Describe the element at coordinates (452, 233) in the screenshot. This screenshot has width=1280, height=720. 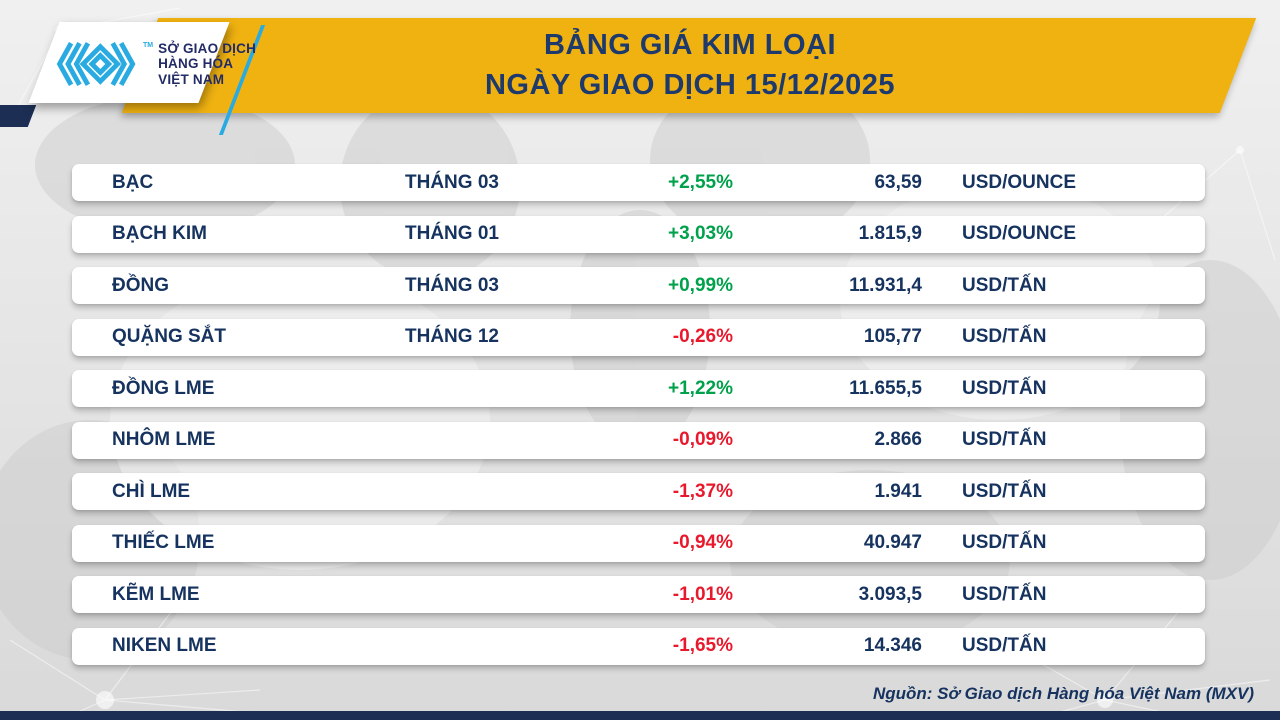
I see `contract-month: THÁNG 01` at that location.